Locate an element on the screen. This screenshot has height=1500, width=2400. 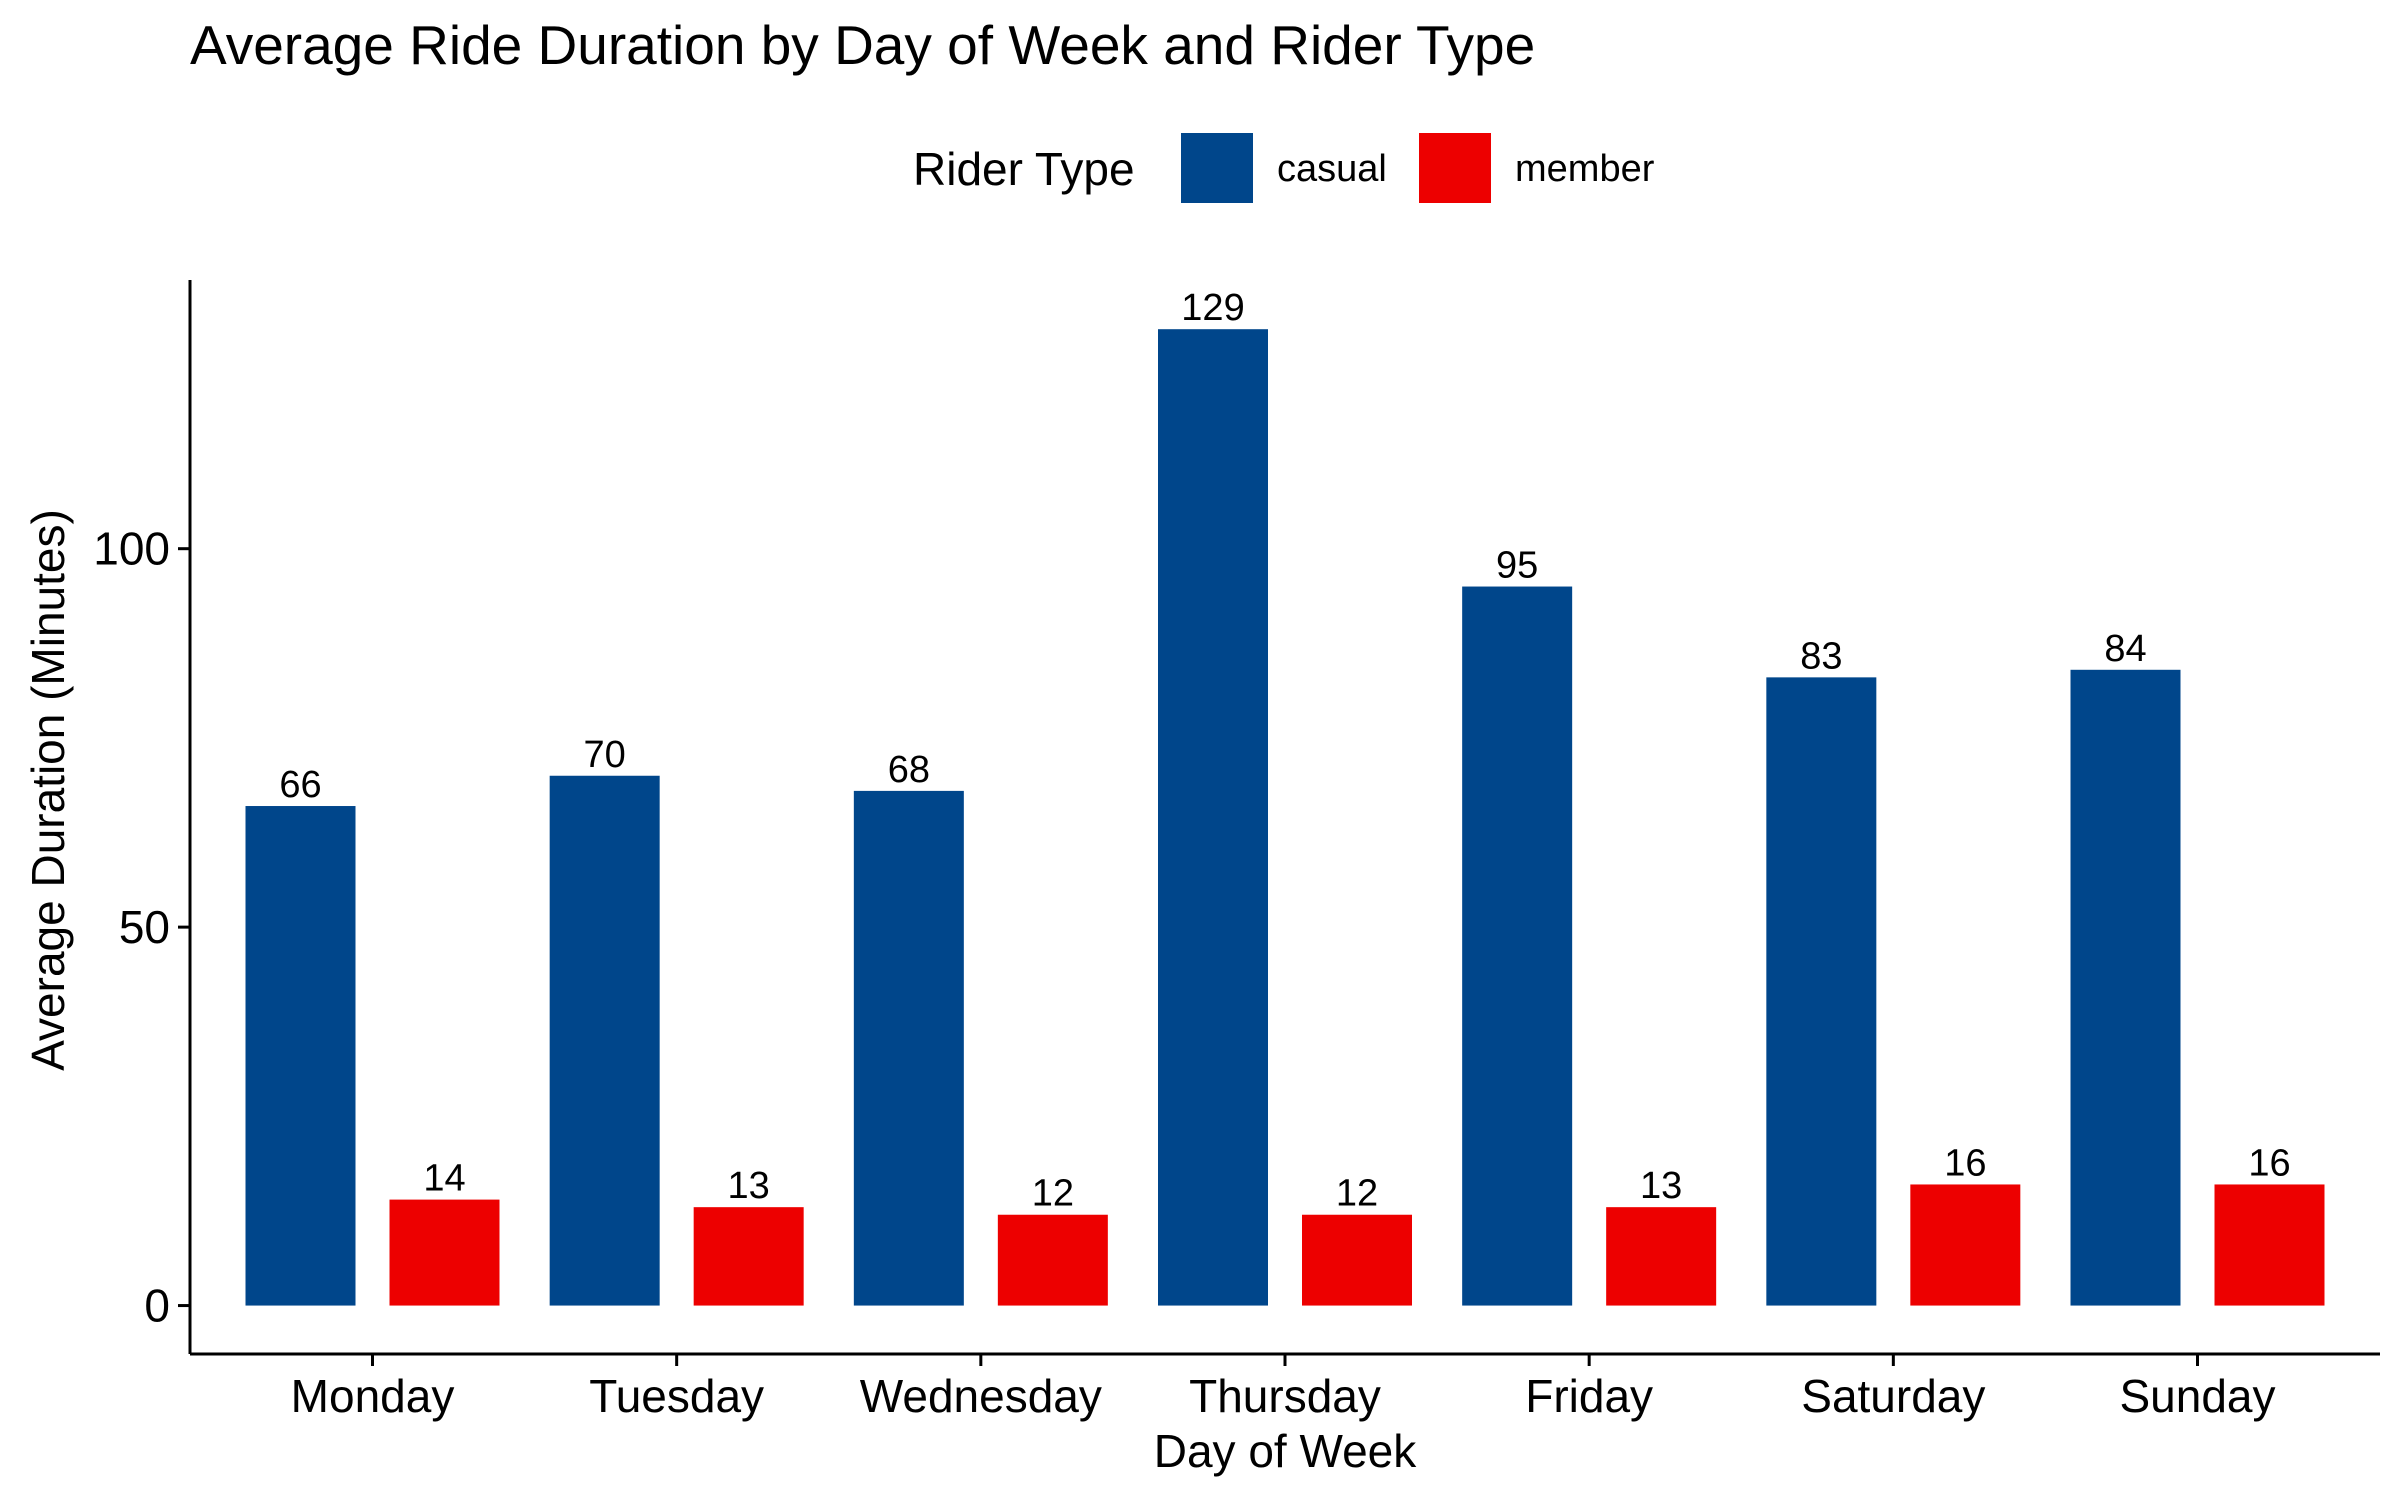
y-tick-label: 100 is located at coordinates (131, 549).